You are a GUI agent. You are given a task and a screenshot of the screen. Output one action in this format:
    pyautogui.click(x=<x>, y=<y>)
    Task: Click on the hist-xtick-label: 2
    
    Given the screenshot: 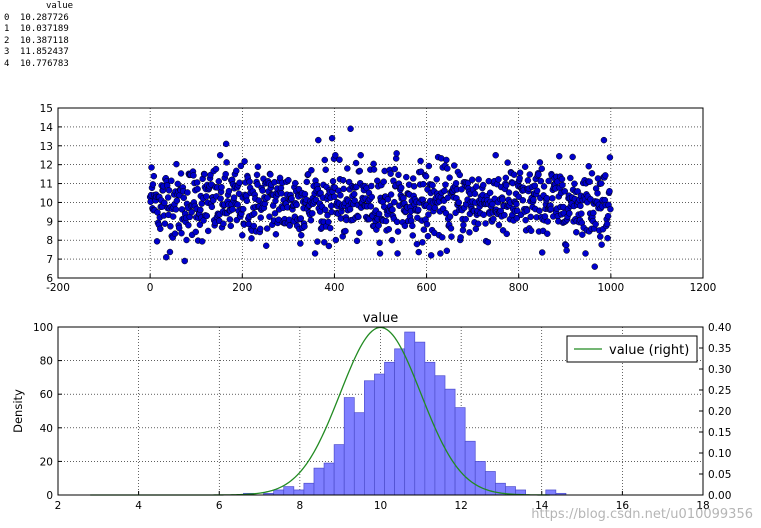 What is the action you would take?
    pyautogui.click(x=58, y=506)
    